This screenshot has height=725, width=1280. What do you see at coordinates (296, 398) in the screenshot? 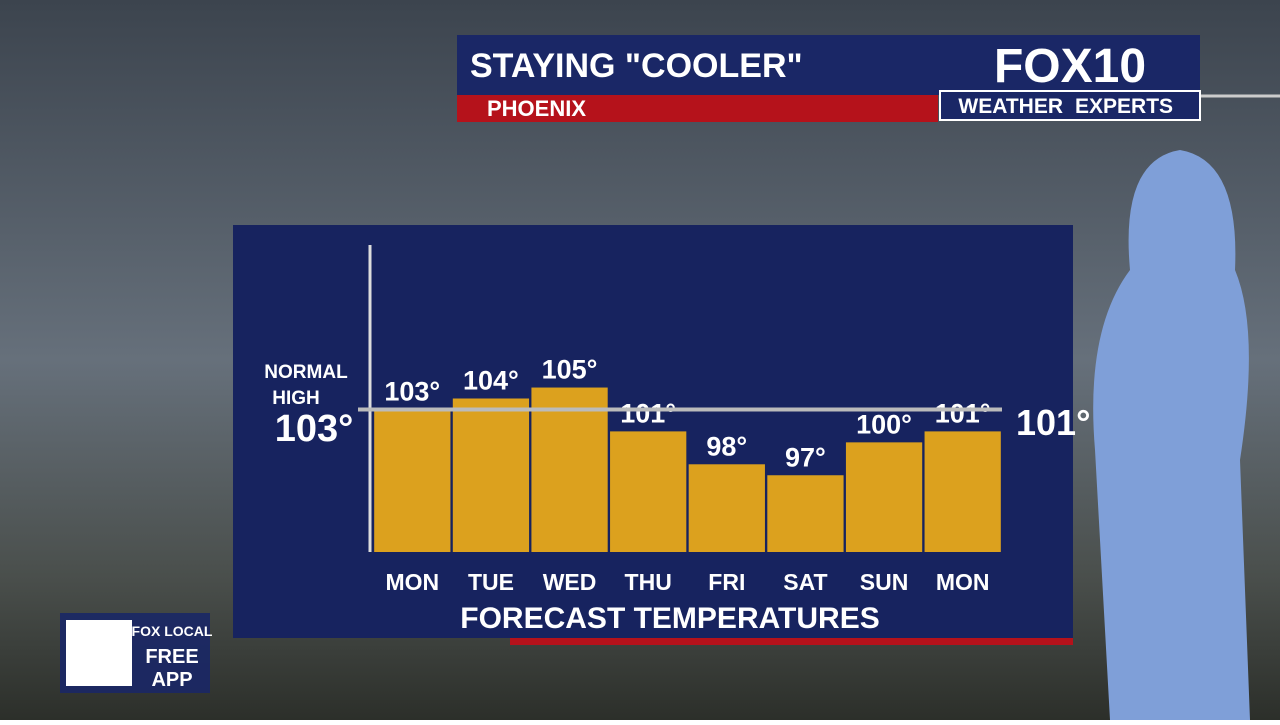
I see `reference-label: HIGH` at bounding box center [296, 398].